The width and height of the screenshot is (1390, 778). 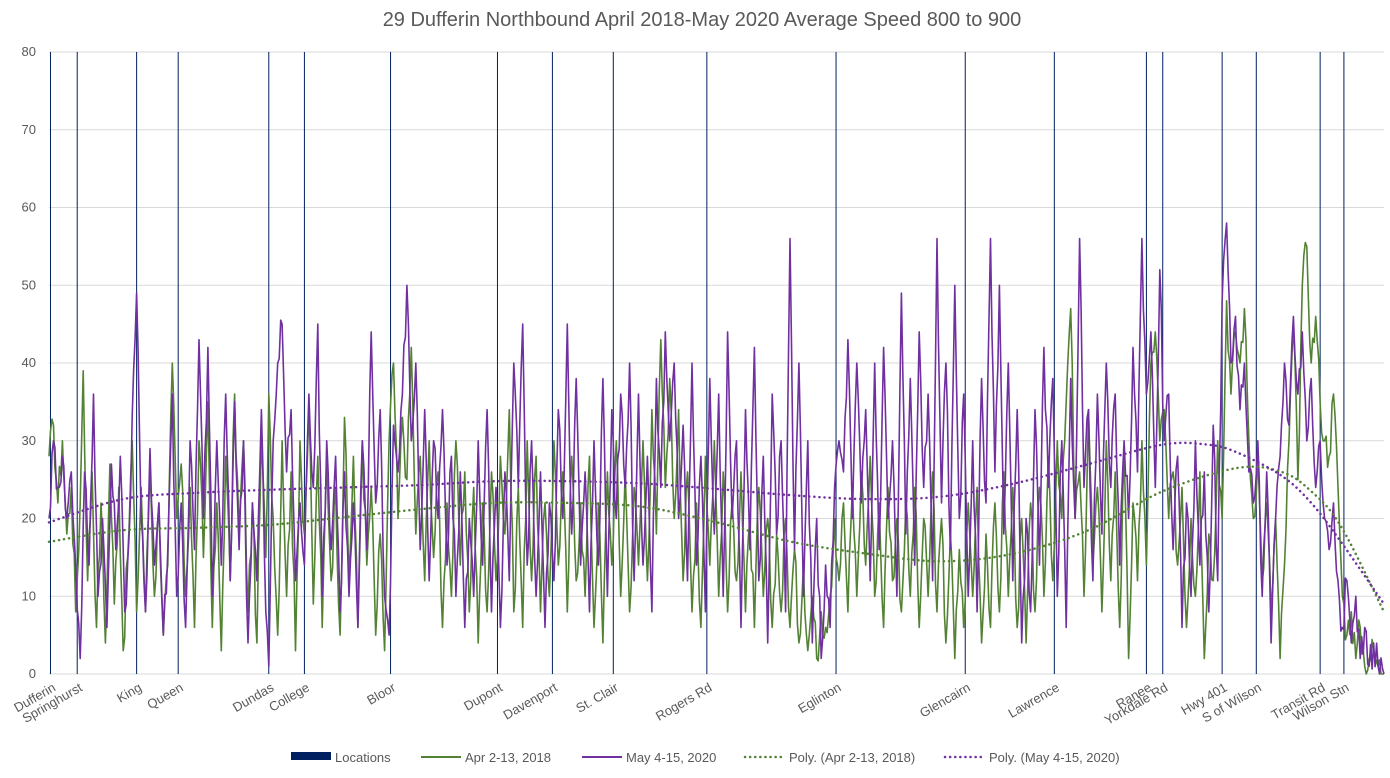 I want to click on x-tick-label: Queen, so click(x=164, y=696).